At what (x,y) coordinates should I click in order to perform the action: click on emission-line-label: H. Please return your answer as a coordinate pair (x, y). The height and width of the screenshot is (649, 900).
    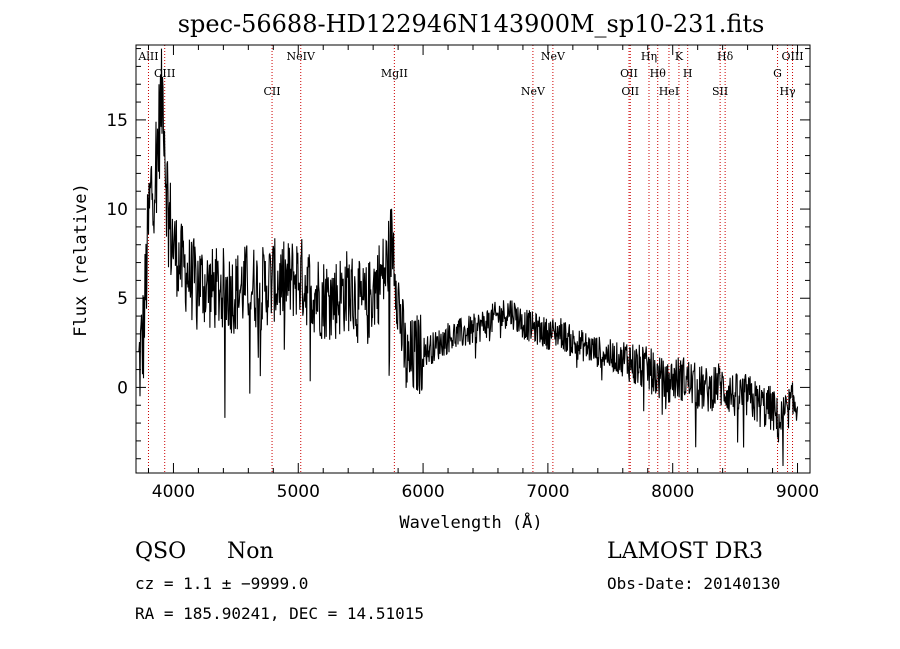
    Looking at the image, I should click on (688, 73).